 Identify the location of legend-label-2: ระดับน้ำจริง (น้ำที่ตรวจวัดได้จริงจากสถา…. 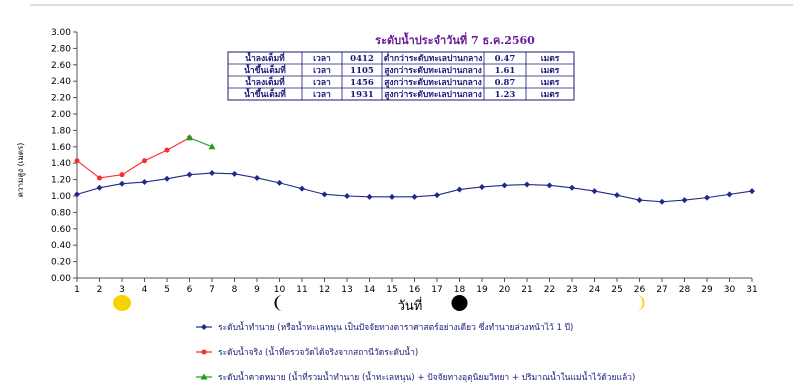
(318, 352).